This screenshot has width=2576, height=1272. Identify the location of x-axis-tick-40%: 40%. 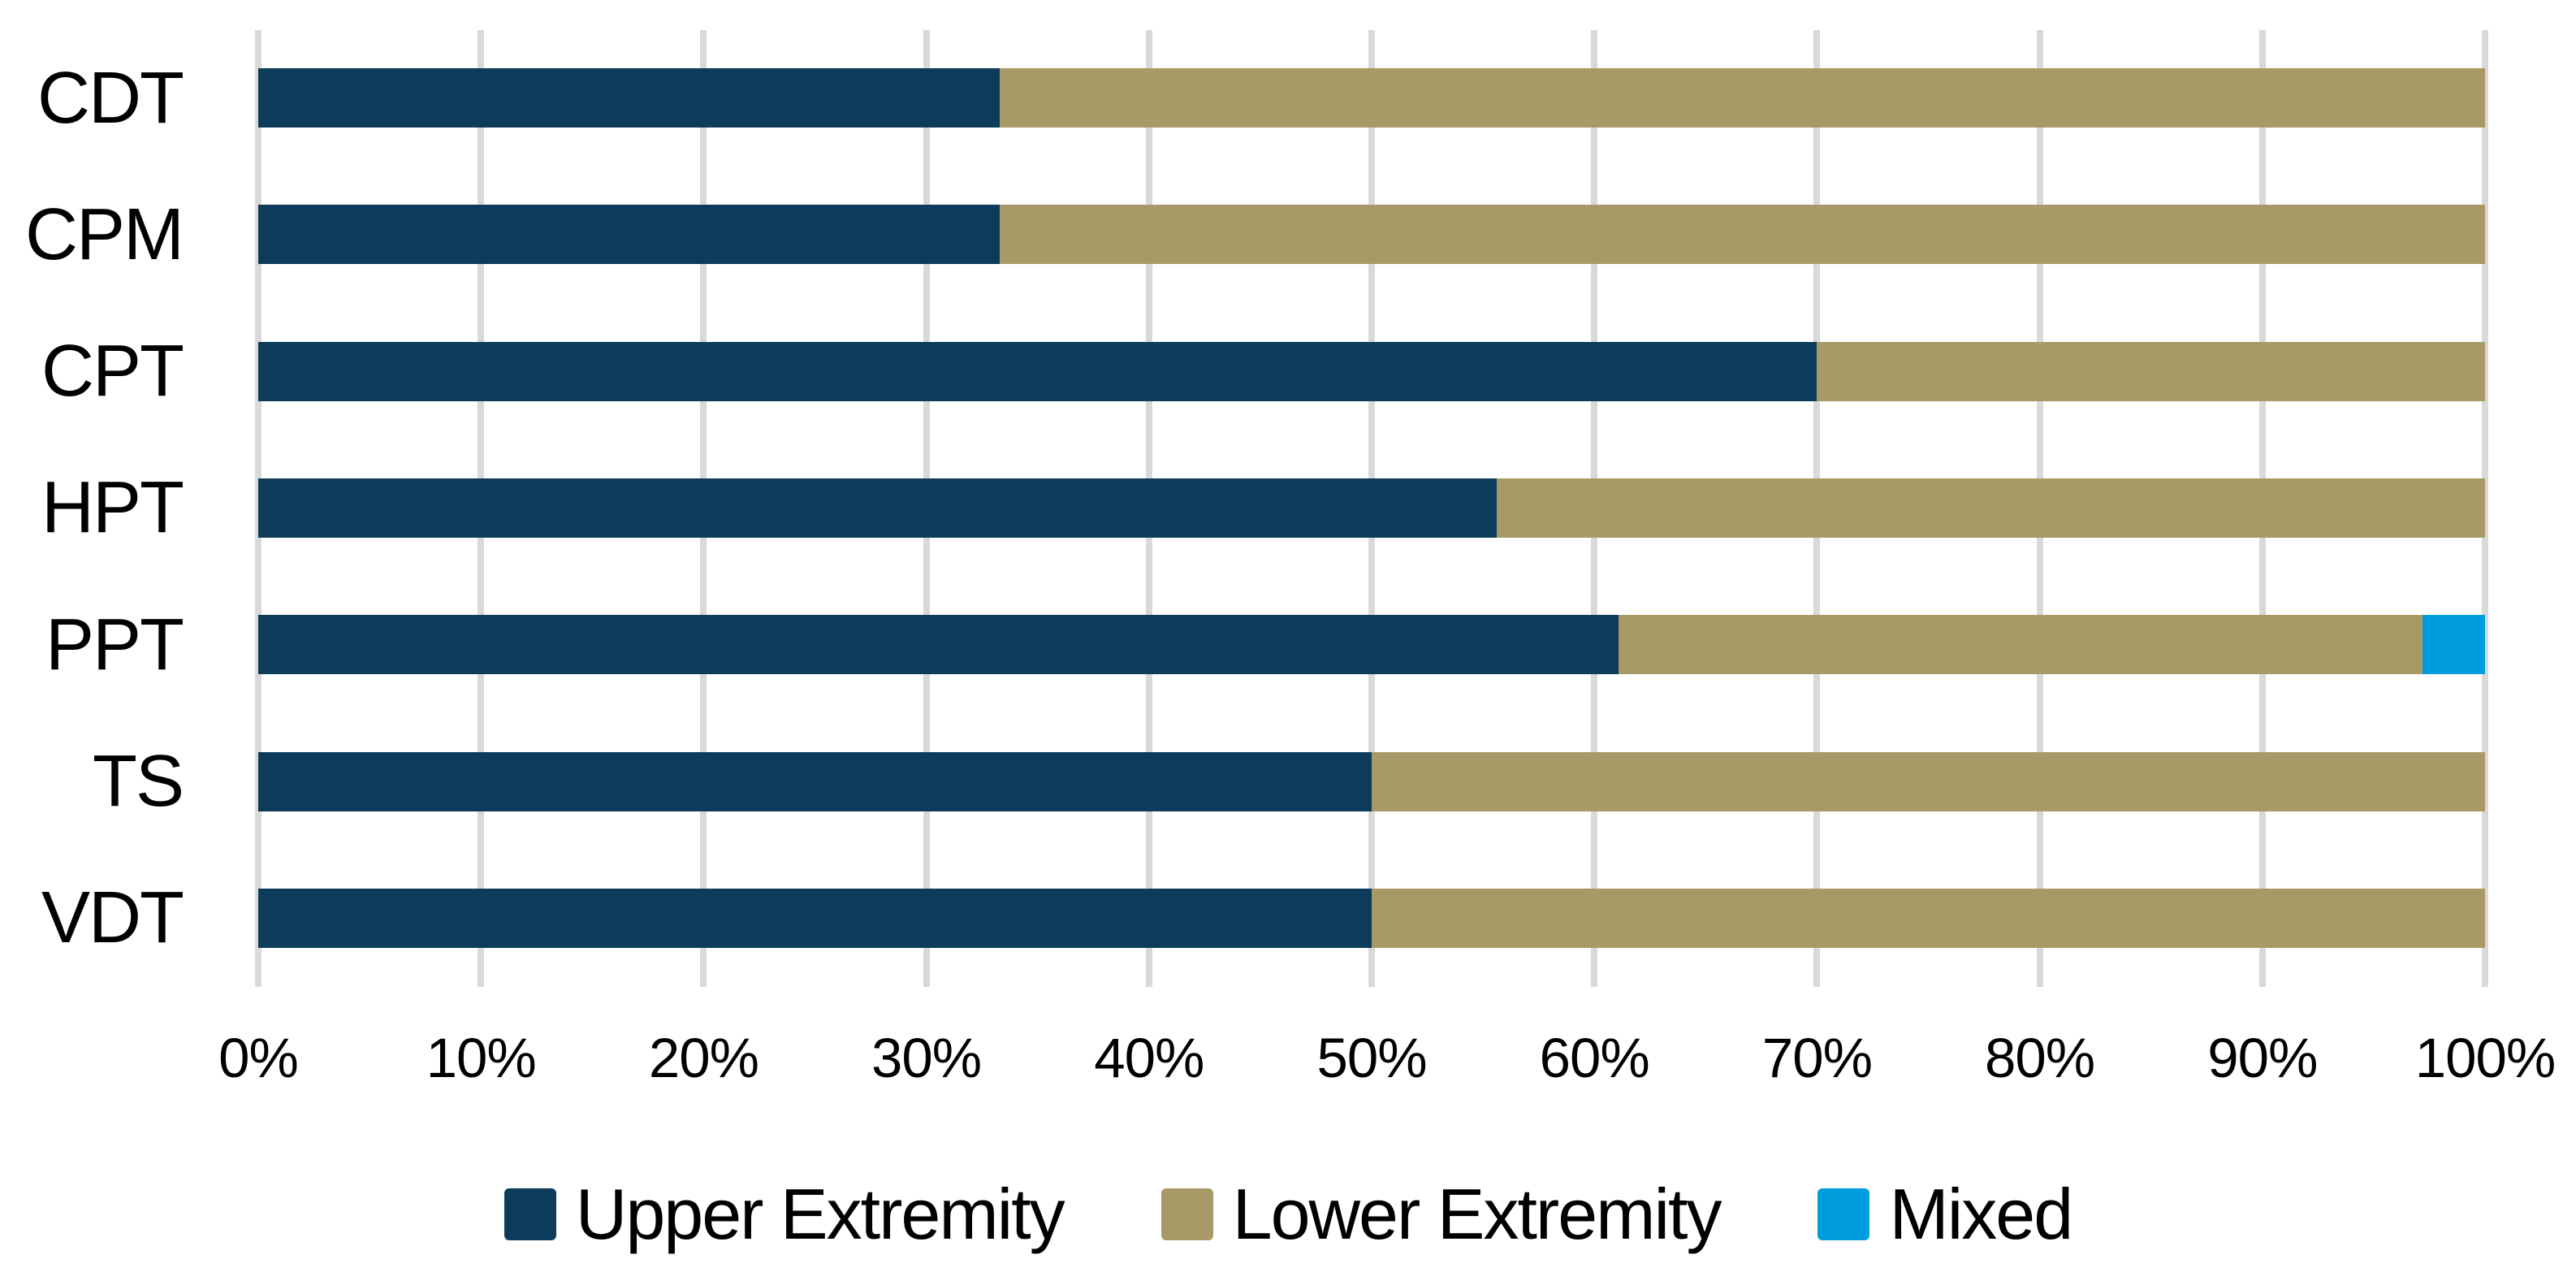
(1149, 1058).